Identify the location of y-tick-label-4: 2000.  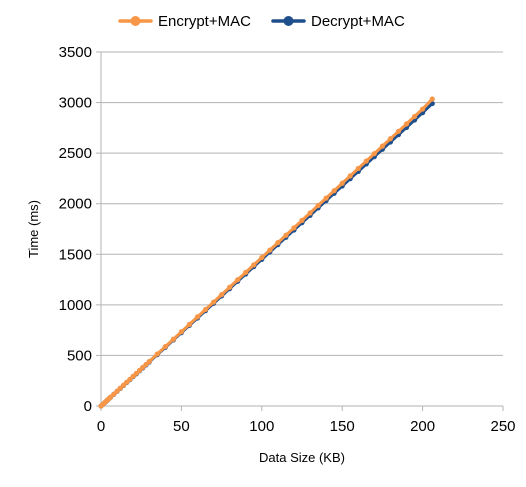
(75, 204).